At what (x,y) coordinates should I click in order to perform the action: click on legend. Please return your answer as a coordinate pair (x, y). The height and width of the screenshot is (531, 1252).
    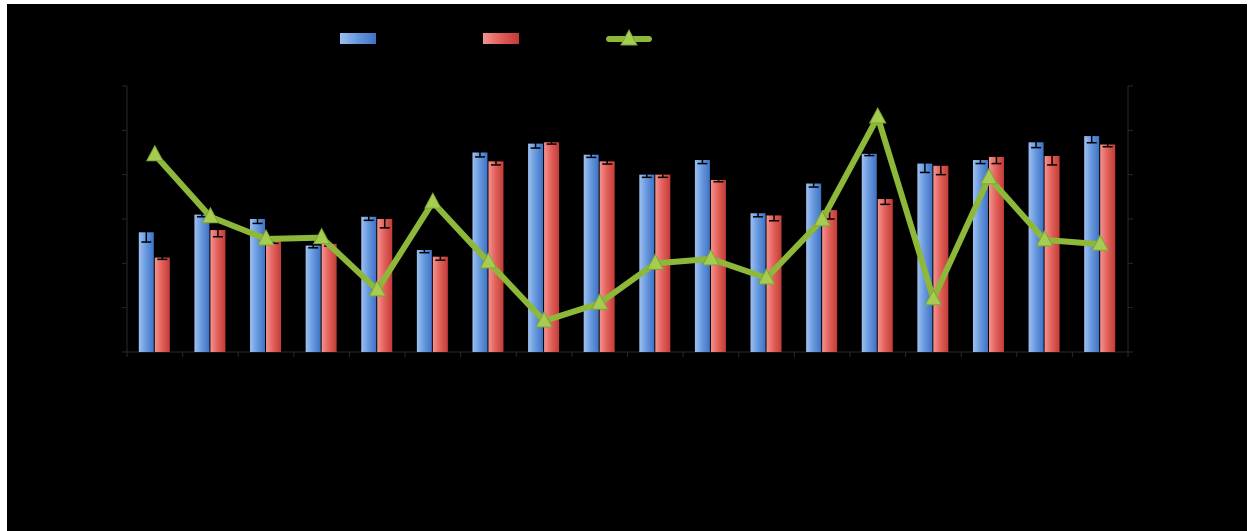
    Looking at the image, I should click on (496, 37).